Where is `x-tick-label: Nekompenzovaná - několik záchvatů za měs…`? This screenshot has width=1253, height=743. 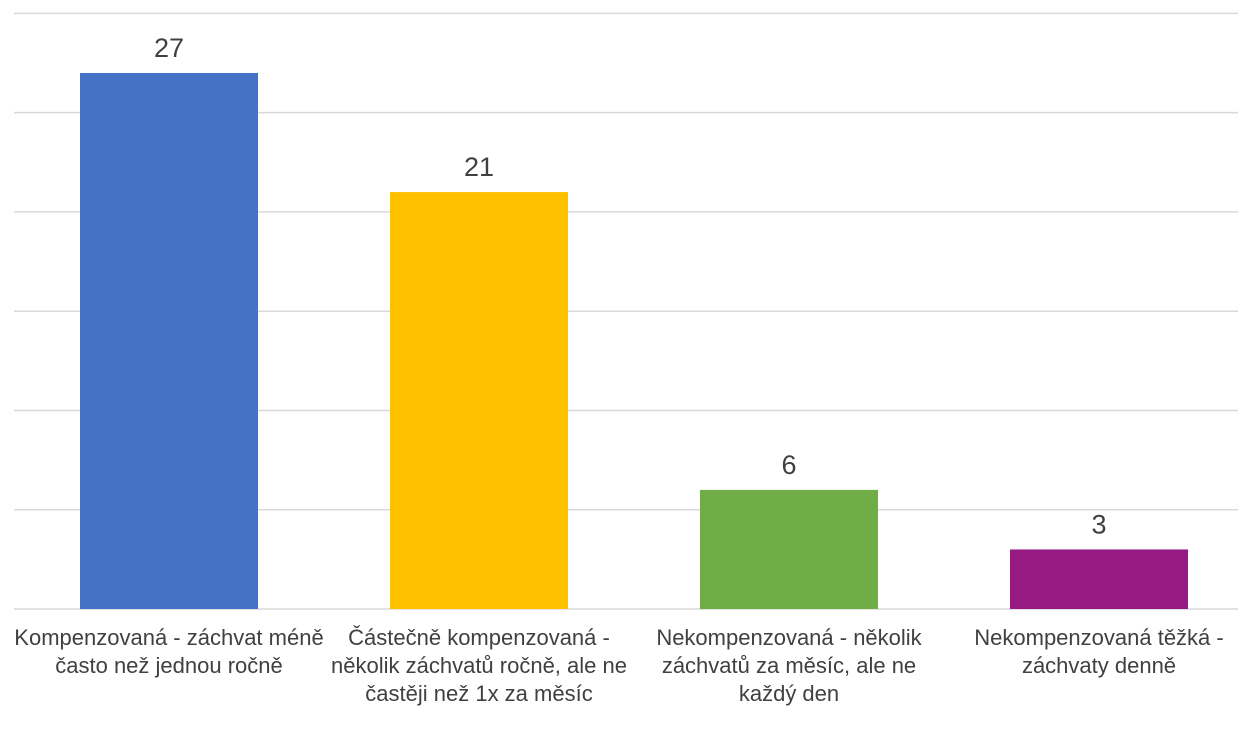 x-tick-label: Nekompenzovaná - několik záchvatů za měs… is located at coordinates (789, 665).